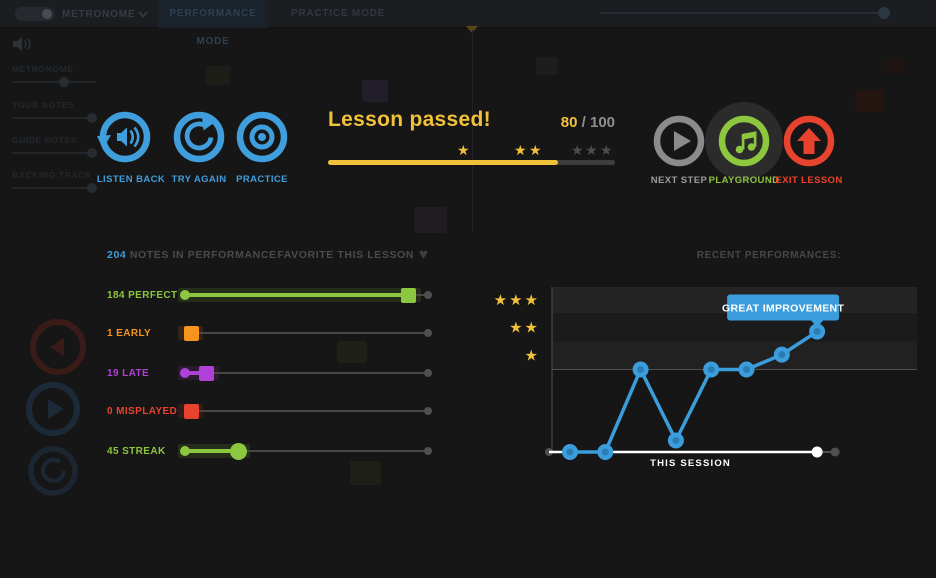  Describe the element at coordinates (768, 255) in the screenshot. I see `recent-performances-title: RECENT PERFORMANCES:` at that location.